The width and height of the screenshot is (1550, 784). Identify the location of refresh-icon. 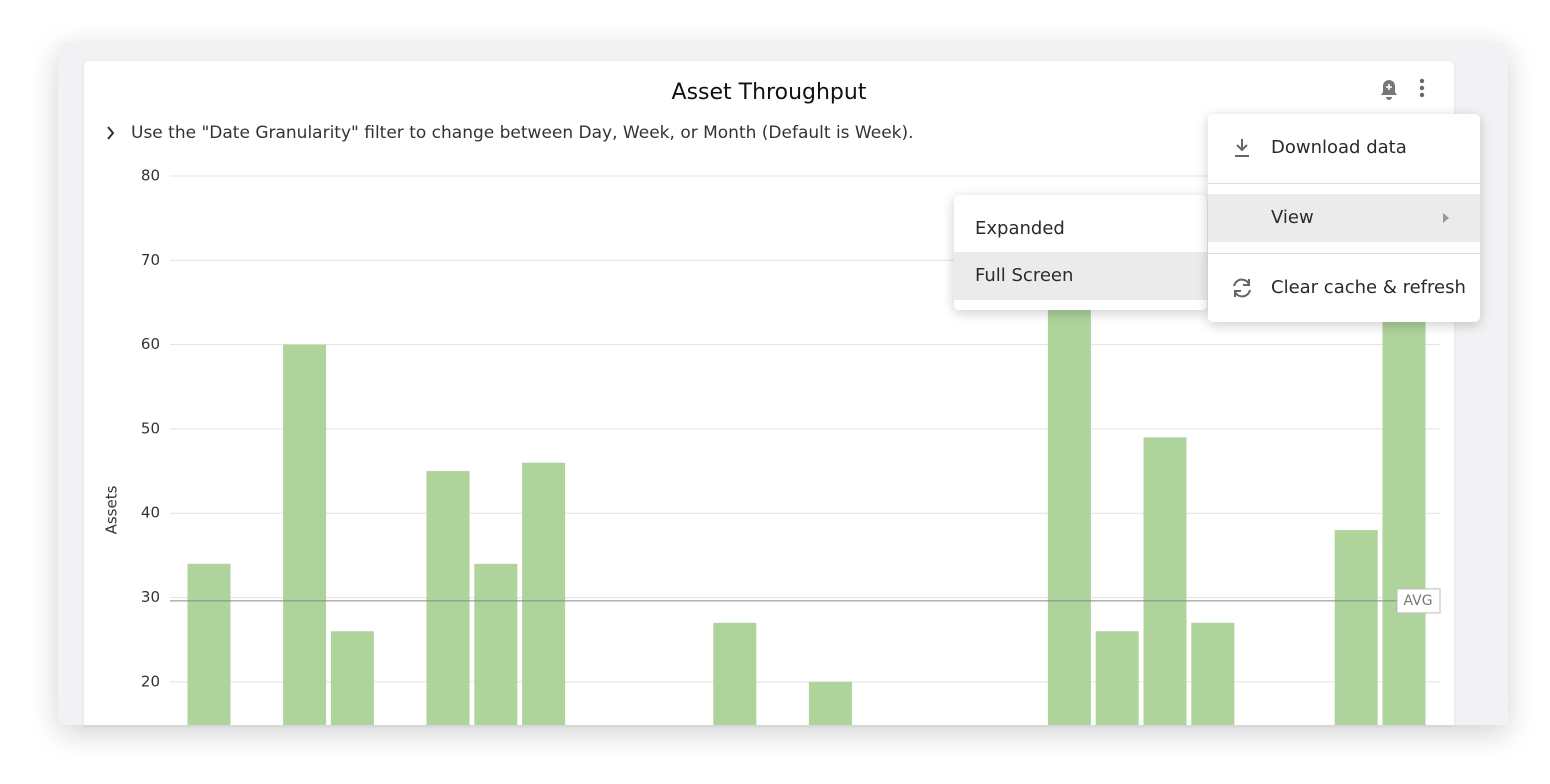
(1242, 288).